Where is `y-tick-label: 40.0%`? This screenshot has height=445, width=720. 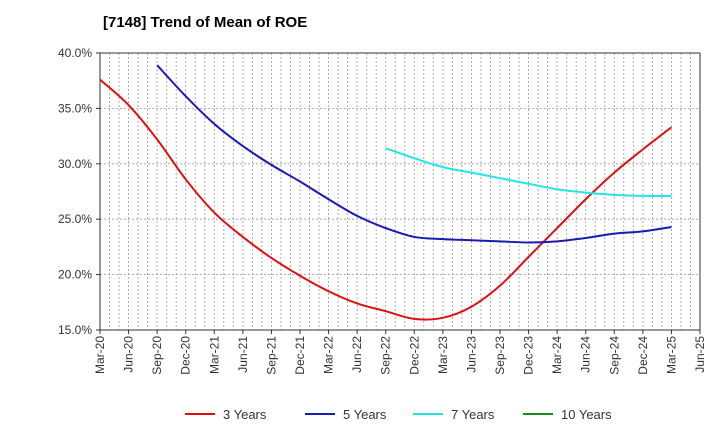 y-tick-label: 40.0% is located at coordinates (75, 53).